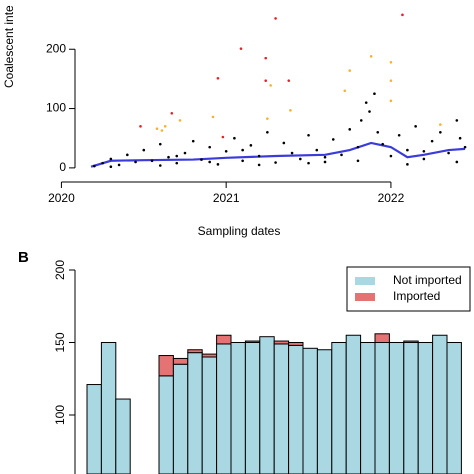 This screenshot has width=474, height=474. Describe the element at coordinates (61, 198) in the screenshot. I see `x-tick-label: 2020` at that location.